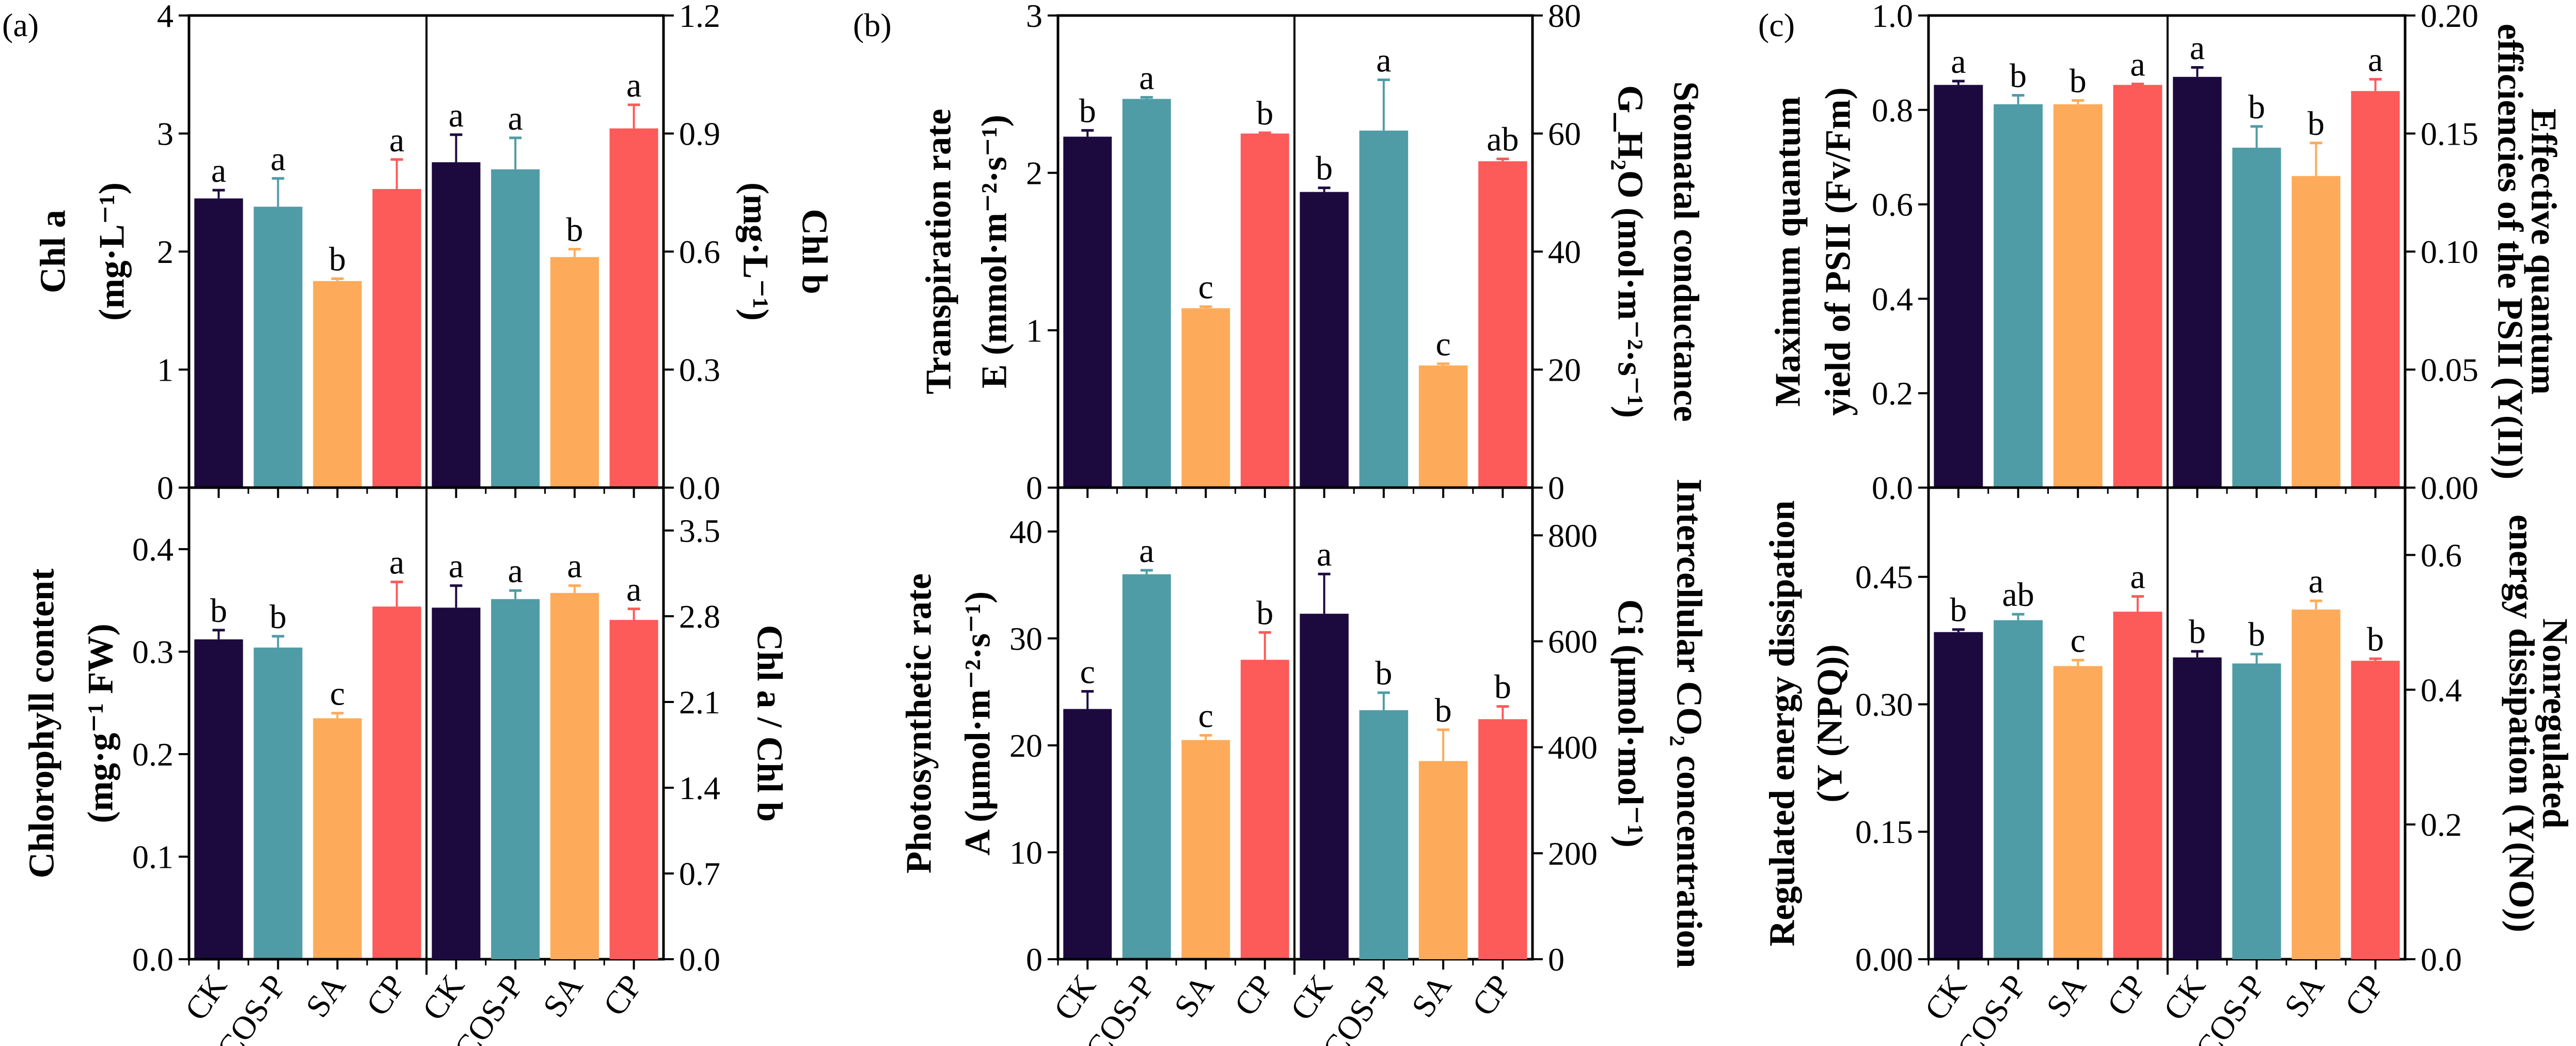  I want to click on y-tick-label: 2.8, so click(699, 616).